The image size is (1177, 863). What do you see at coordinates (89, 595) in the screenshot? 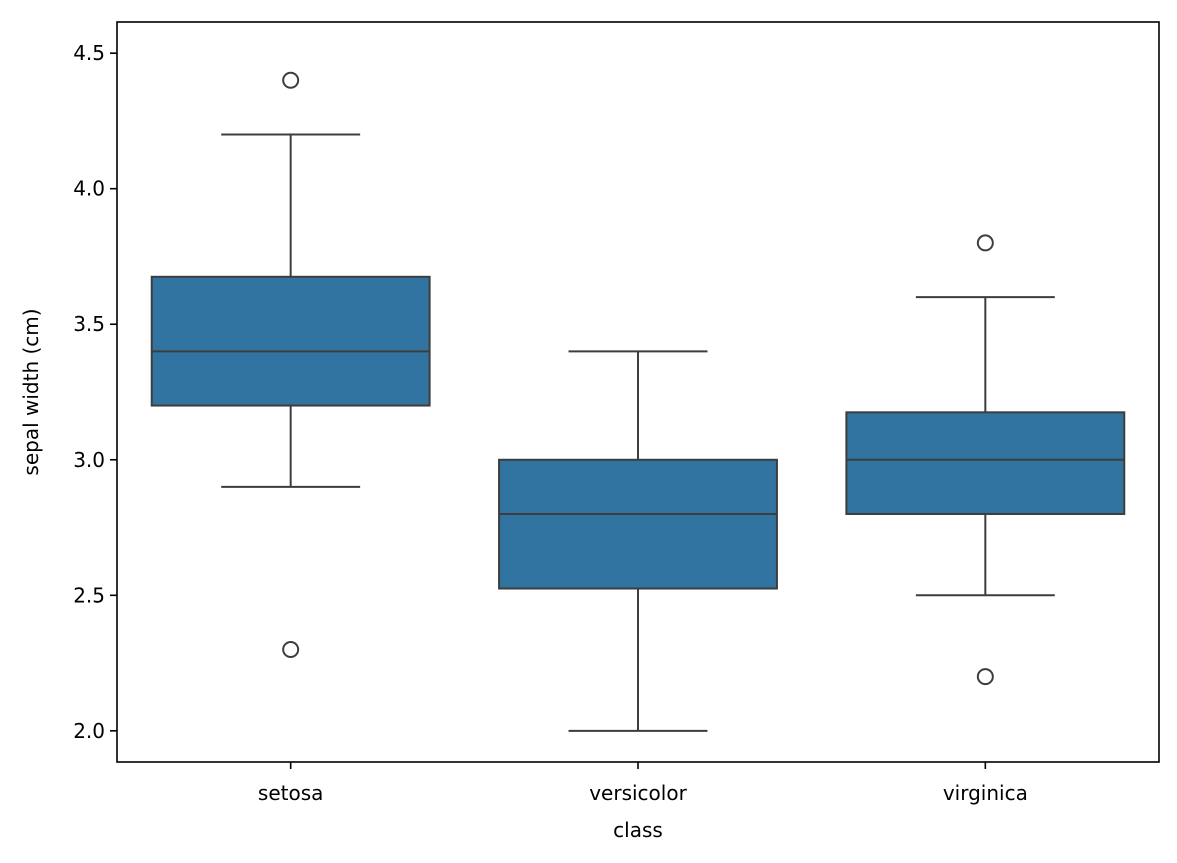
I see `y-tick-label: 2.5` at bounding box center [89, 595].